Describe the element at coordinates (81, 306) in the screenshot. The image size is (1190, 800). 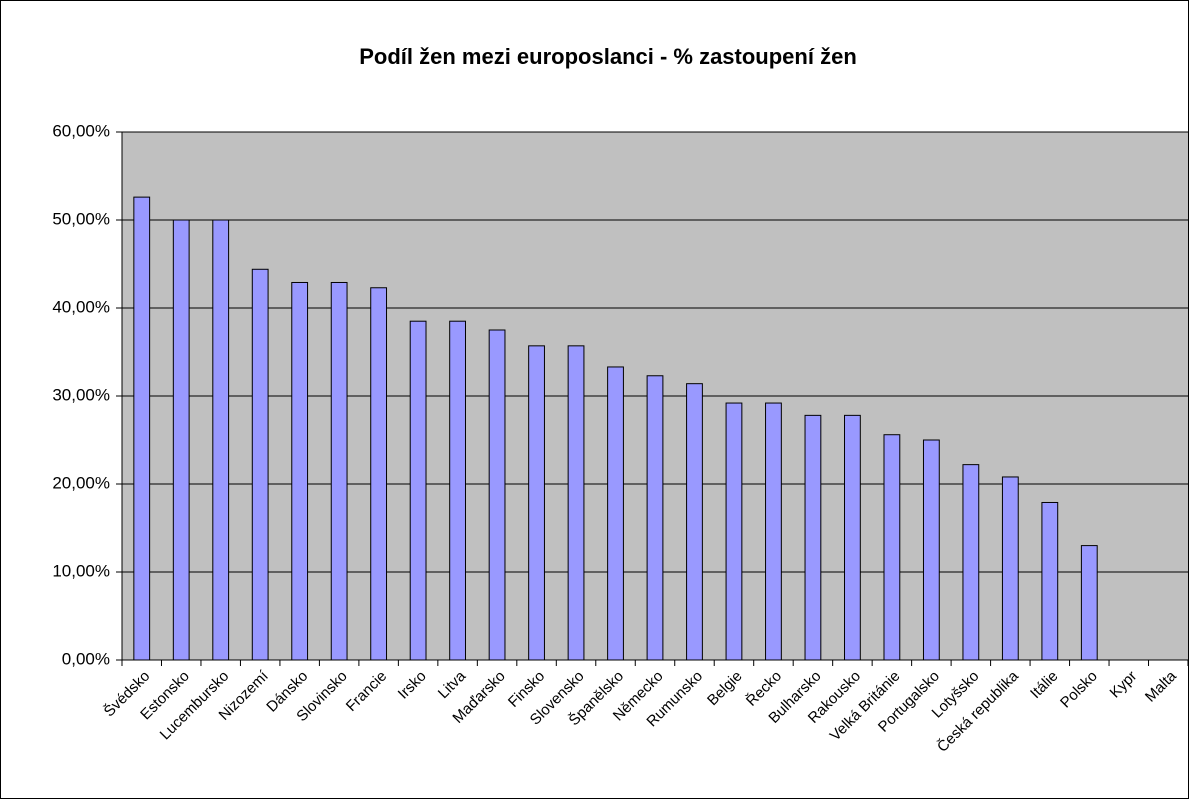
I see `y-tick-label: 40,00%` at that location.